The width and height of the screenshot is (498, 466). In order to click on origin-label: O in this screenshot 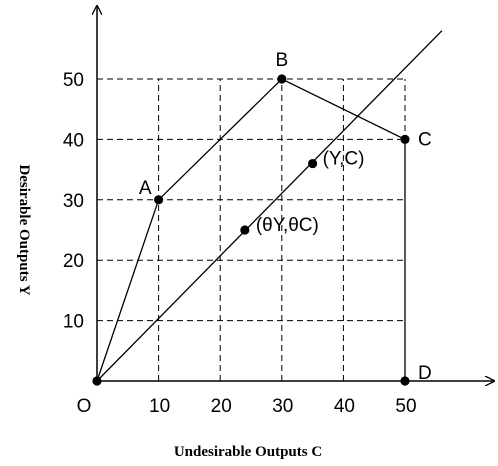, I will do `click(84, 406)`.